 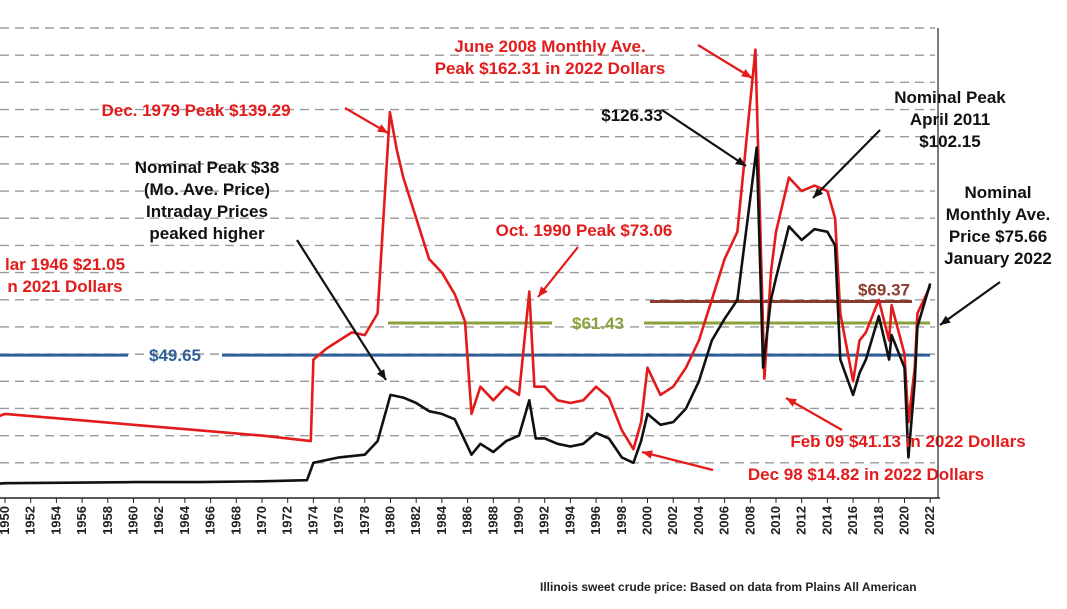 I want to click on x-tick-label: 1984, so click(x=441, y=520).